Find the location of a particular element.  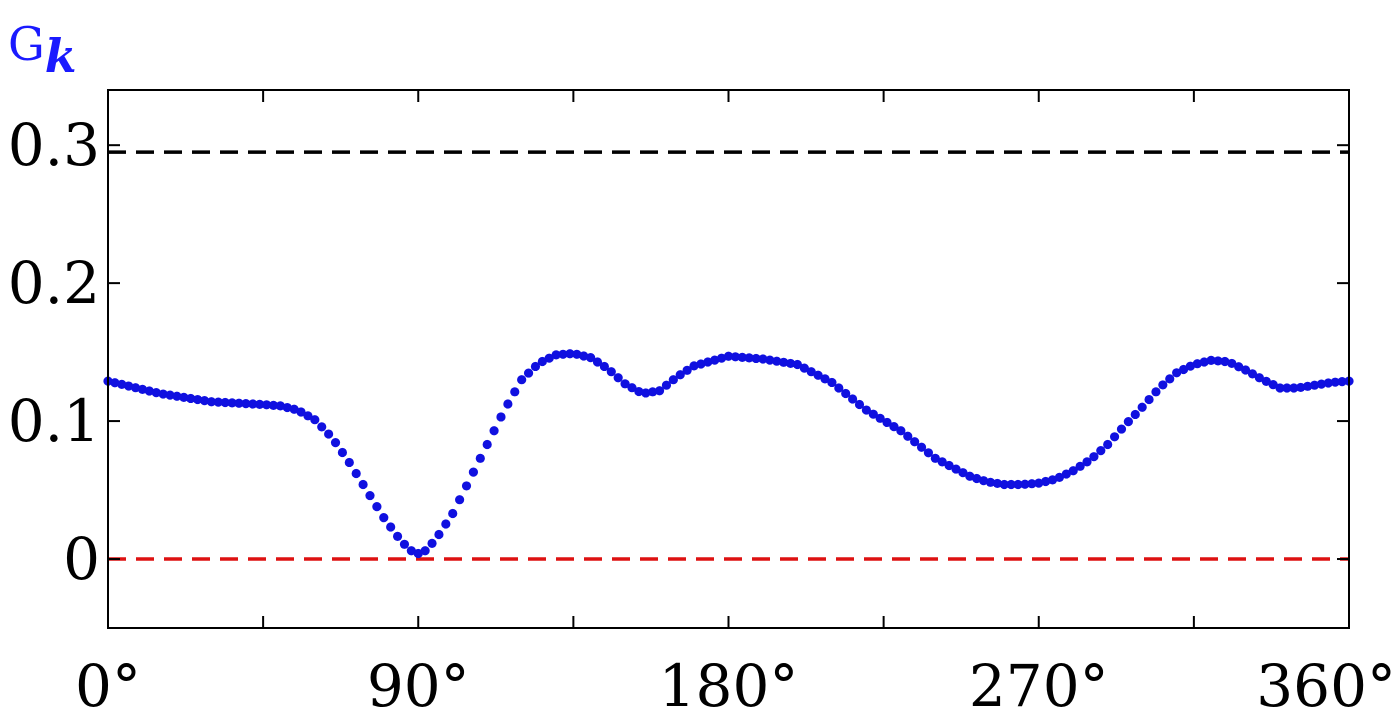

x-tick-label: 270° is located at coordinates (1039, 686).